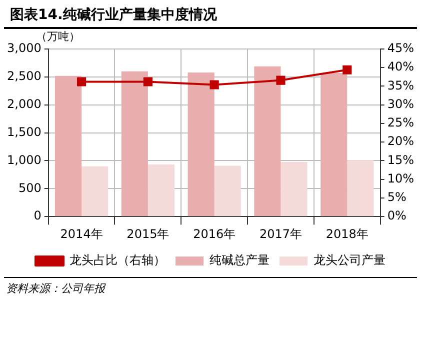 The height and width of the screenshot is (347, 421). What do you see at coordinates (280, 233) in the screenshot?
I see `x-tick-label: 2017年` at bounding box center [280, 233].